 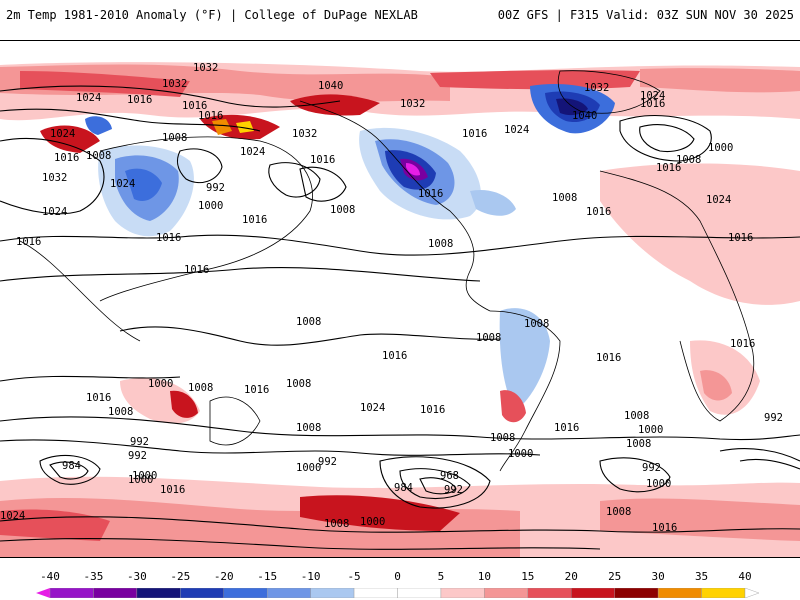 I want to click on colorbar-tick-label: 40, so click(x=745, y=576).